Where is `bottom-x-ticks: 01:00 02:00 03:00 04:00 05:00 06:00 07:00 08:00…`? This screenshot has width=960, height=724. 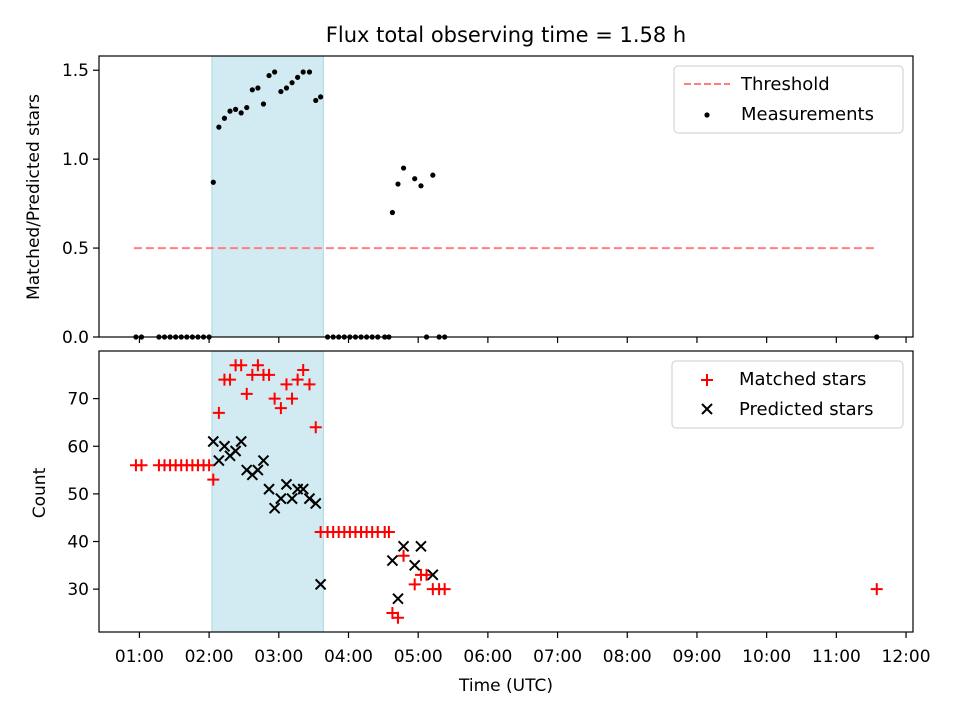
bottom-x-ticks: 01:00 02:00 03:00 04:00 05:00 06:00 07:00 08:00… is located at coordinates (523, 649).